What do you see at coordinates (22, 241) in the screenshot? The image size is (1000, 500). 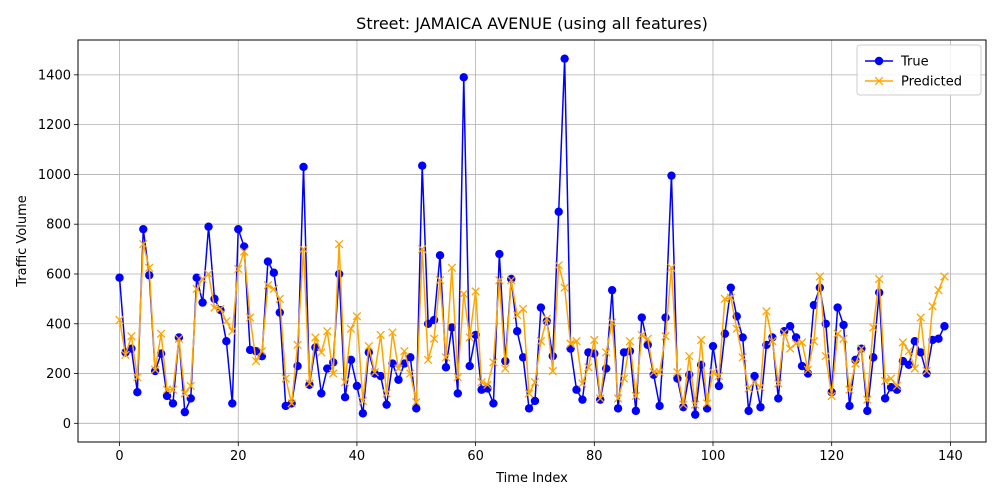 I see `y-axis-label: Traffic Volume` at bounding box center [22, 241].